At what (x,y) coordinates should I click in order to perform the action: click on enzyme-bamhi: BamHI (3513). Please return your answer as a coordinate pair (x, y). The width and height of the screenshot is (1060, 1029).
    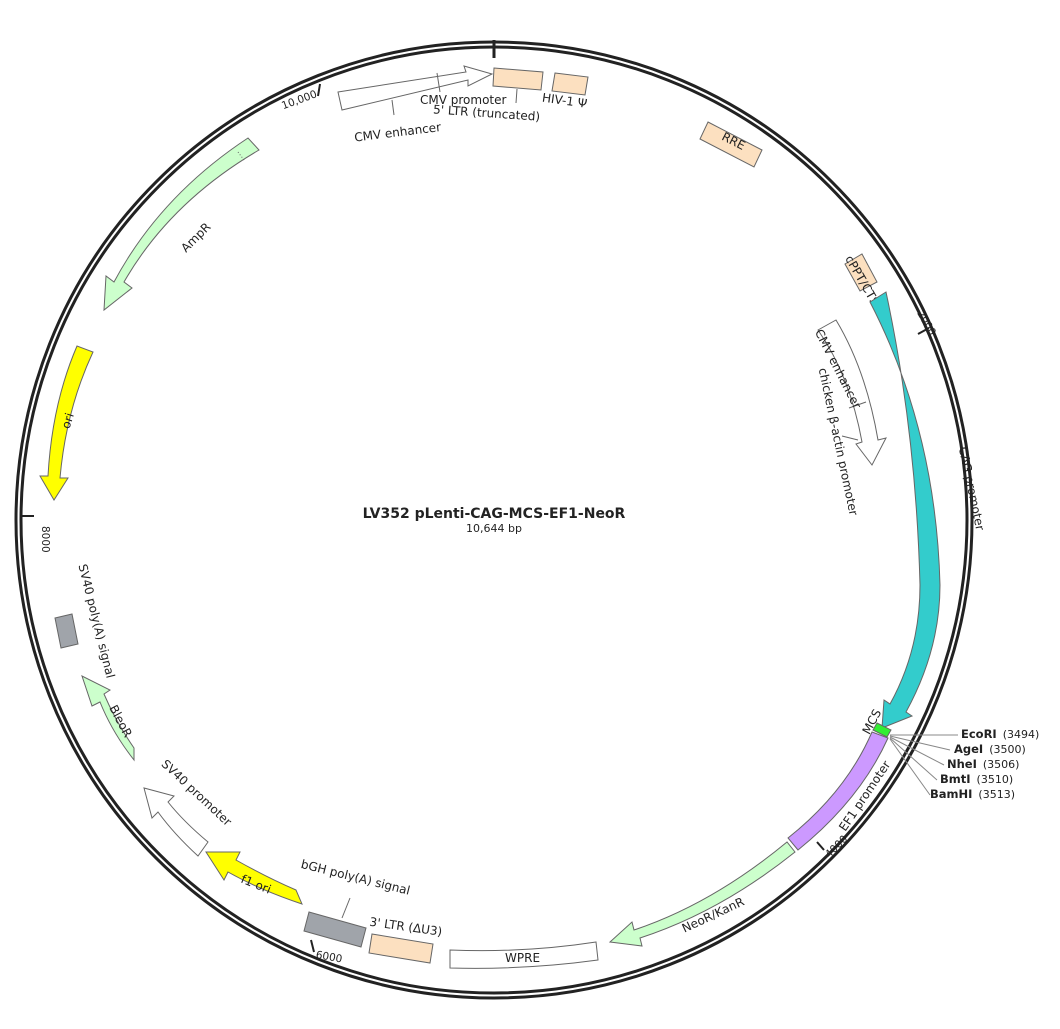
    Looking at the image, I should click on (972, 794).